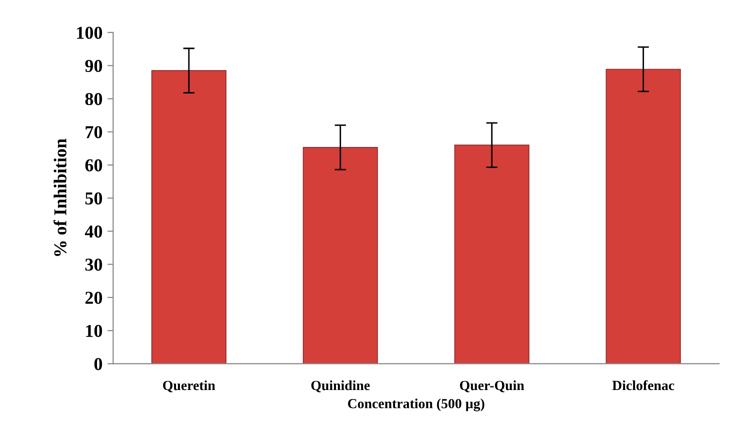 The height and width of the screenshot is (433, 730). I want to click on y-tick-label: 10, so click(94, 331).